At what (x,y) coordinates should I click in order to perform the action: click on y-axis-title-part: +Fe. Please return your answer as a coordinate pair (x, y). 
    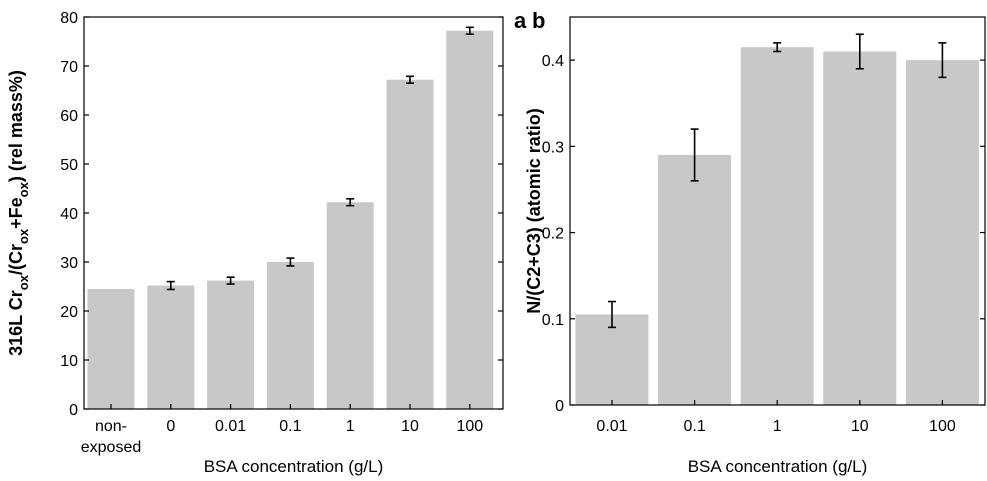
    Looking at the image, I should click on (16, 213).